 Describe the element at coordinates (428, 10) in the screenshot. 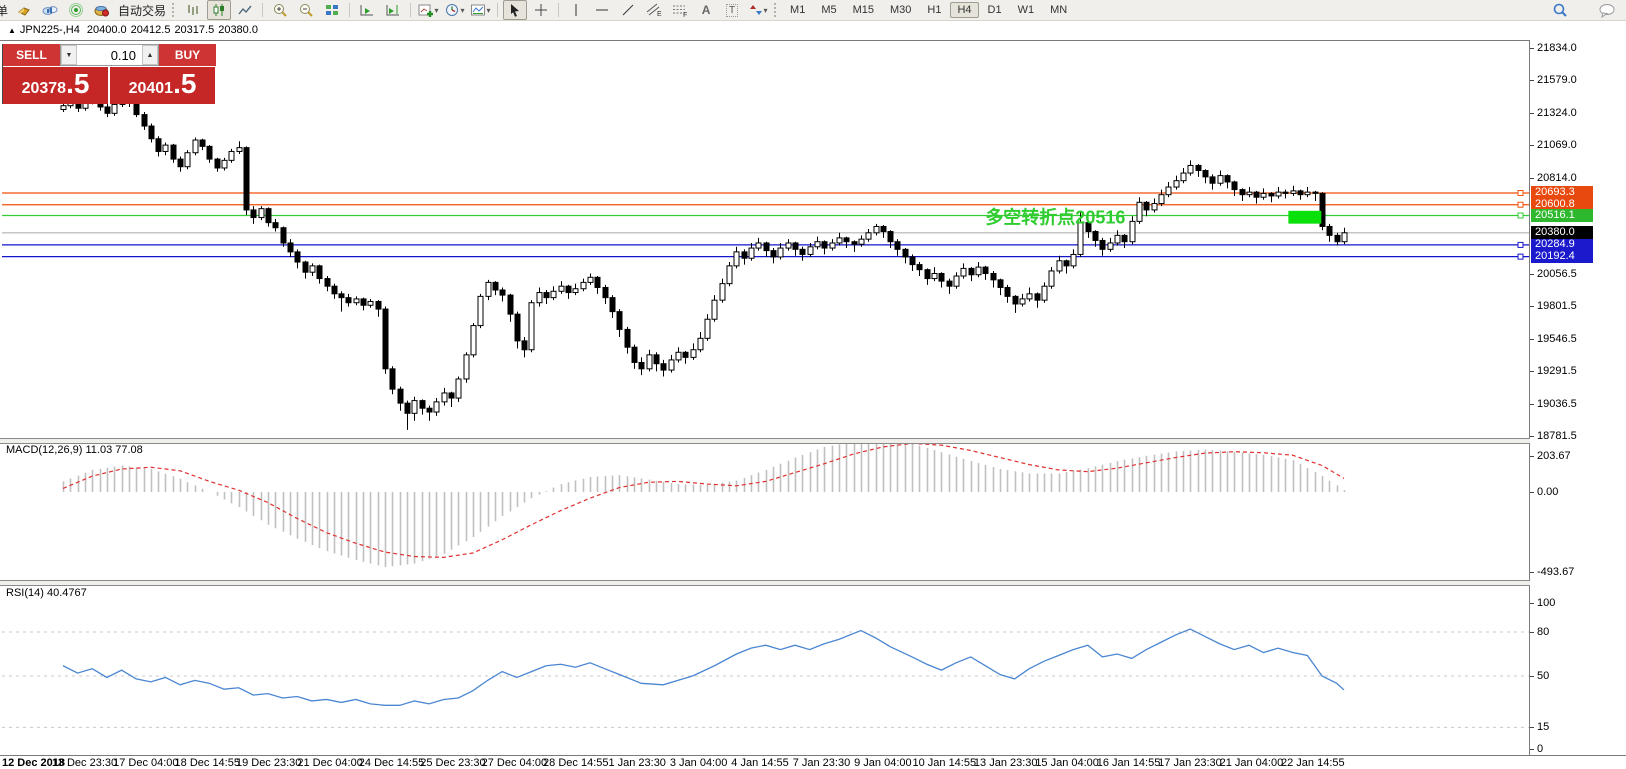

I see `add-indicator-icon: ▾` at that location.